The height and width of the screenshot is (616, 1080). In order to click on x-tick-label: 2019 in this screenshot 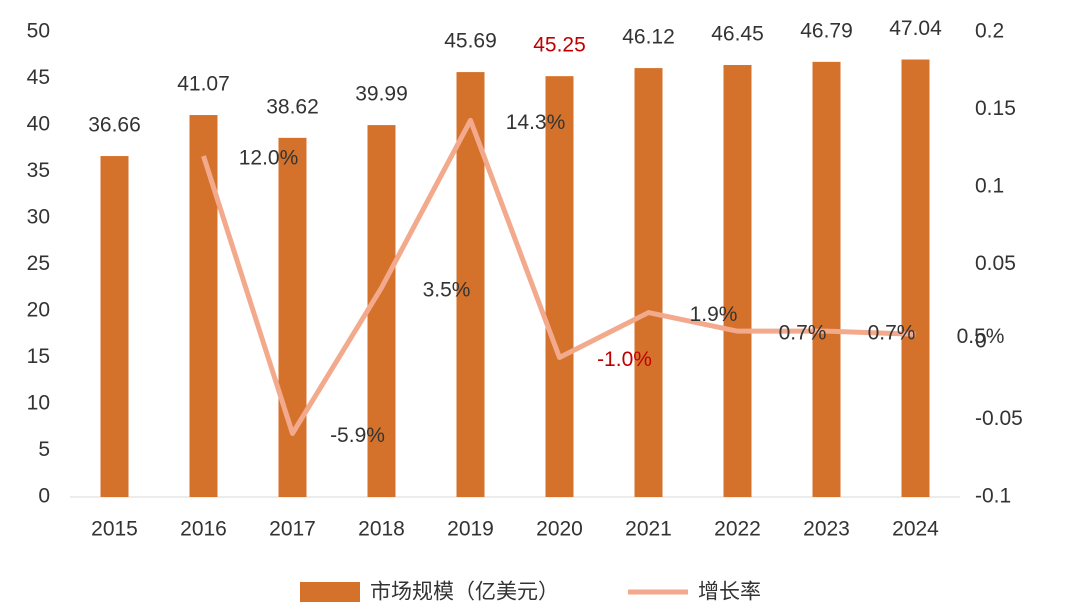, I will do `click(470, 529)`.